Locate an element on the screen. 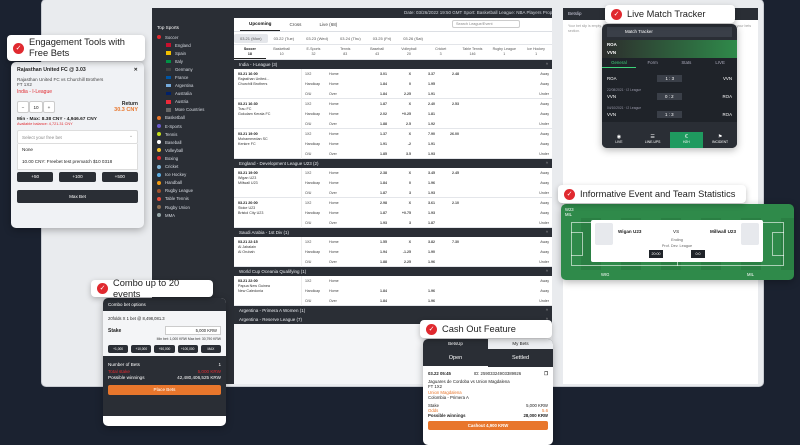  odds-value: 7.30 is located at coordinates (455, 242).